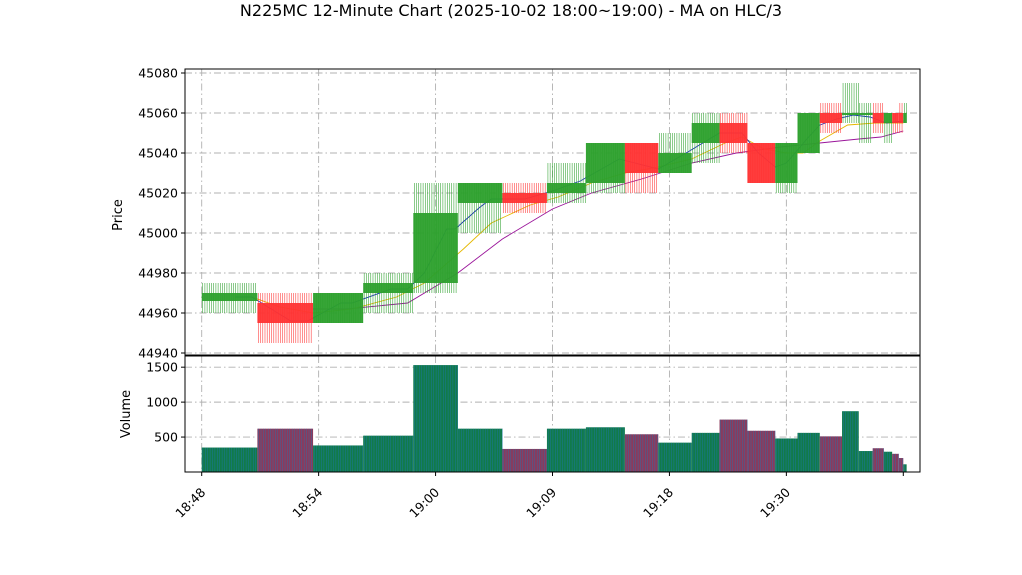 The height and width of the screenshot is (575, 1022). Describe the element at coordinates (541, 503) in the screenshot. I see `time-tick-label: 19:09` at that location.